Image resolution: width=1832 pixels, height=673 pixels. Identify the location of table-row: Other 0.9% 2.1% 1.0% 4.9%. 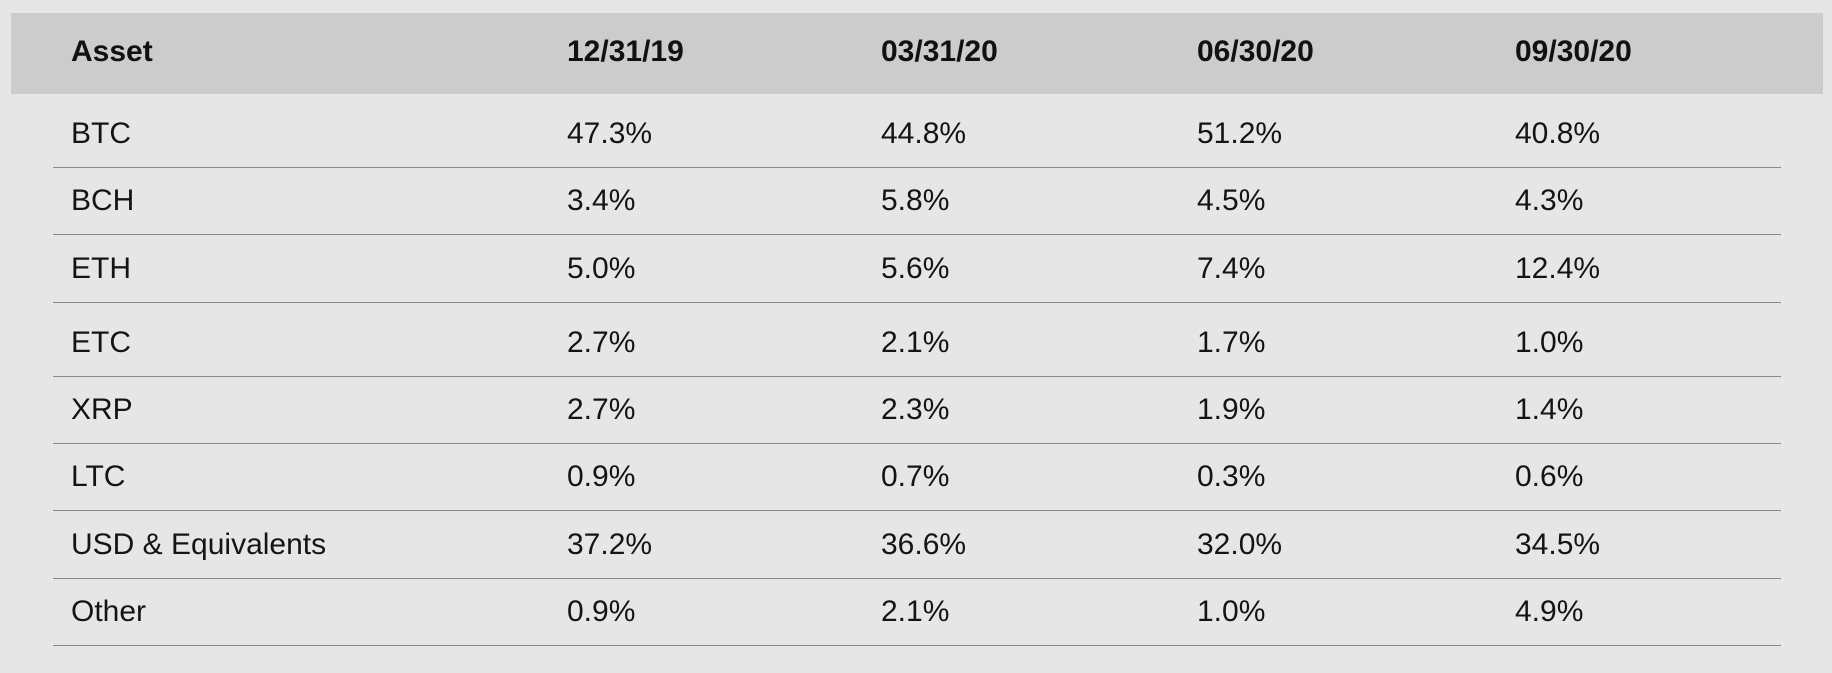
(916, 613).